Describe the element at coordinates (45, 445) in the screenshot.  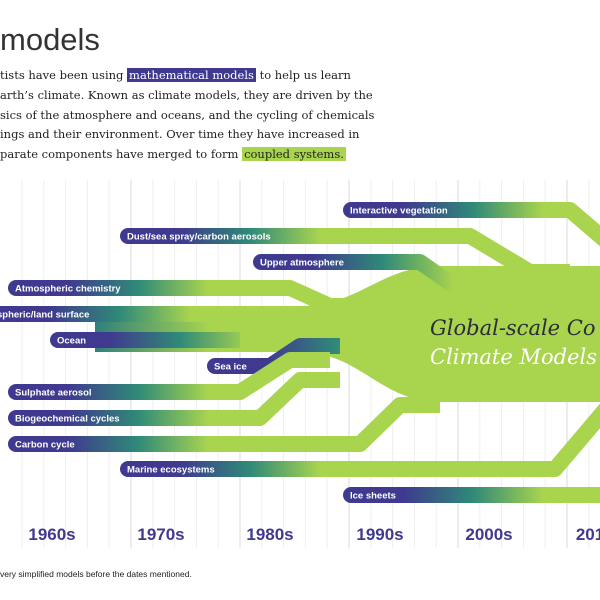
I see `component-label: Carbon cycle` at that location.